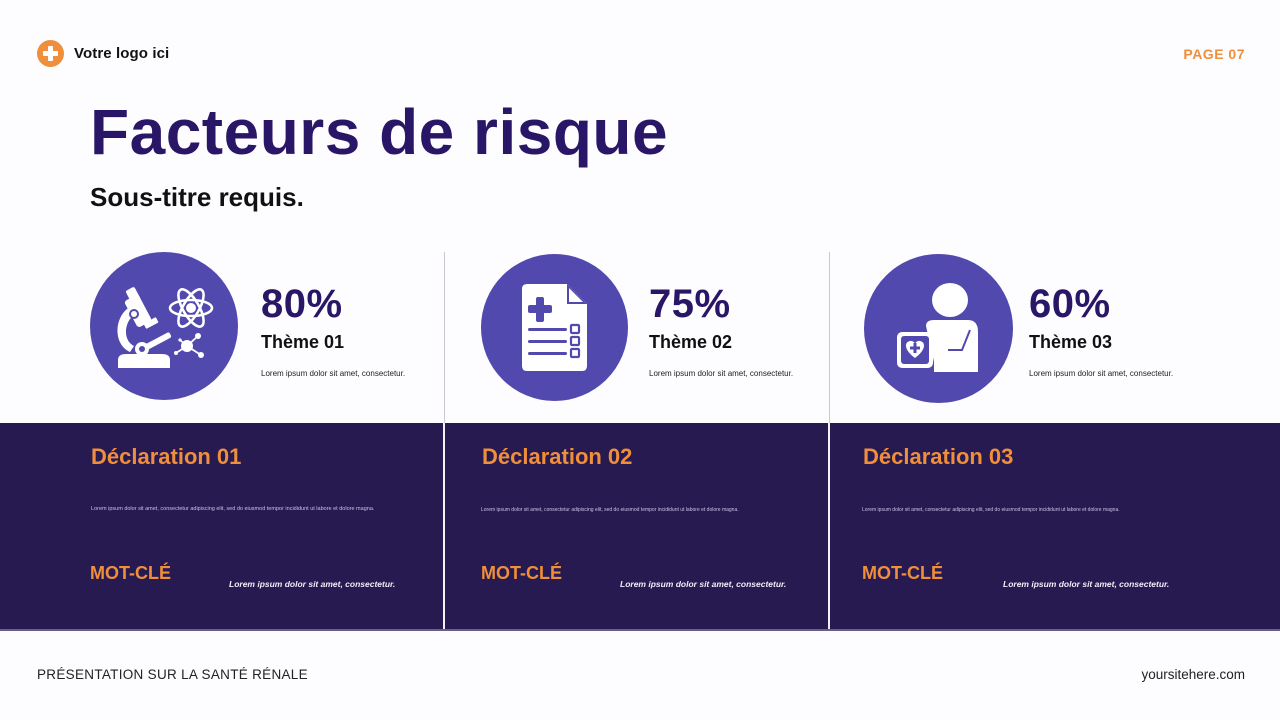 The image size is (1280, 720). What do you see at coordinates (938, 456) in the screenshot?
I see `declaration-3-heading: Déclaration 03` at bounding box center [938, 456].